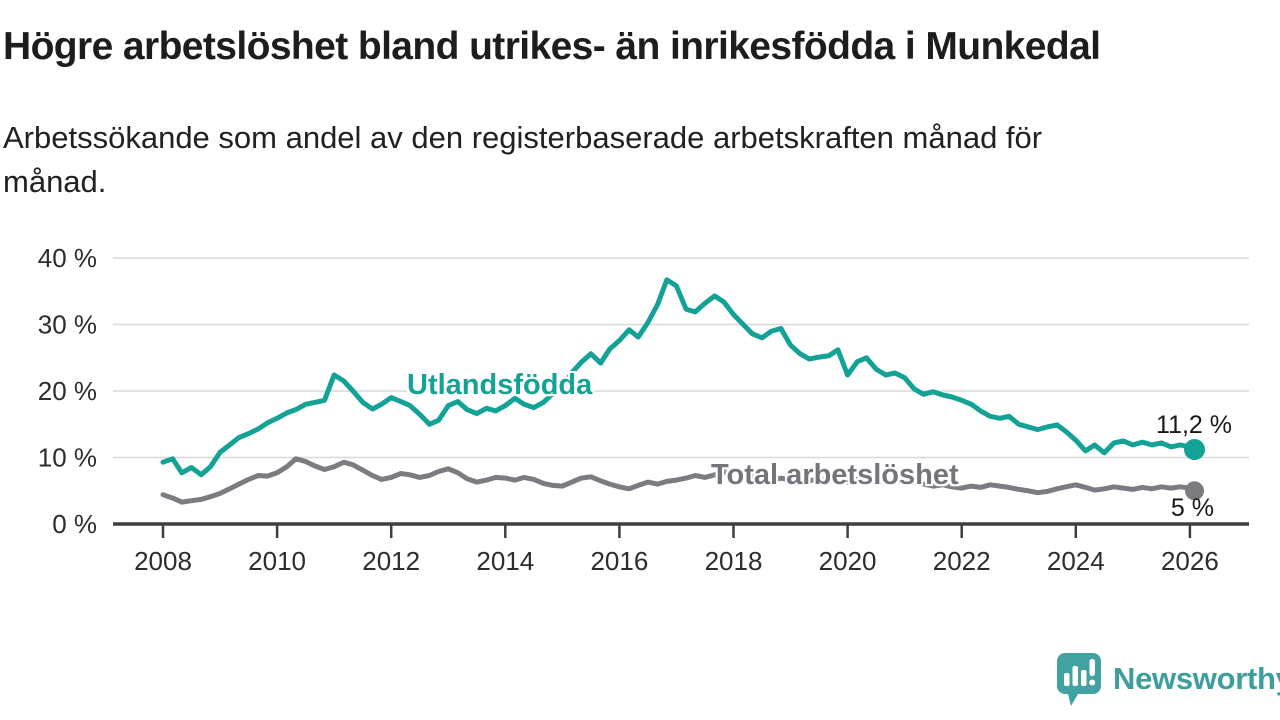  Describe the element at coordinates (391, 561) in the screenshot. I see `x-axis-label: 2012` at that location.